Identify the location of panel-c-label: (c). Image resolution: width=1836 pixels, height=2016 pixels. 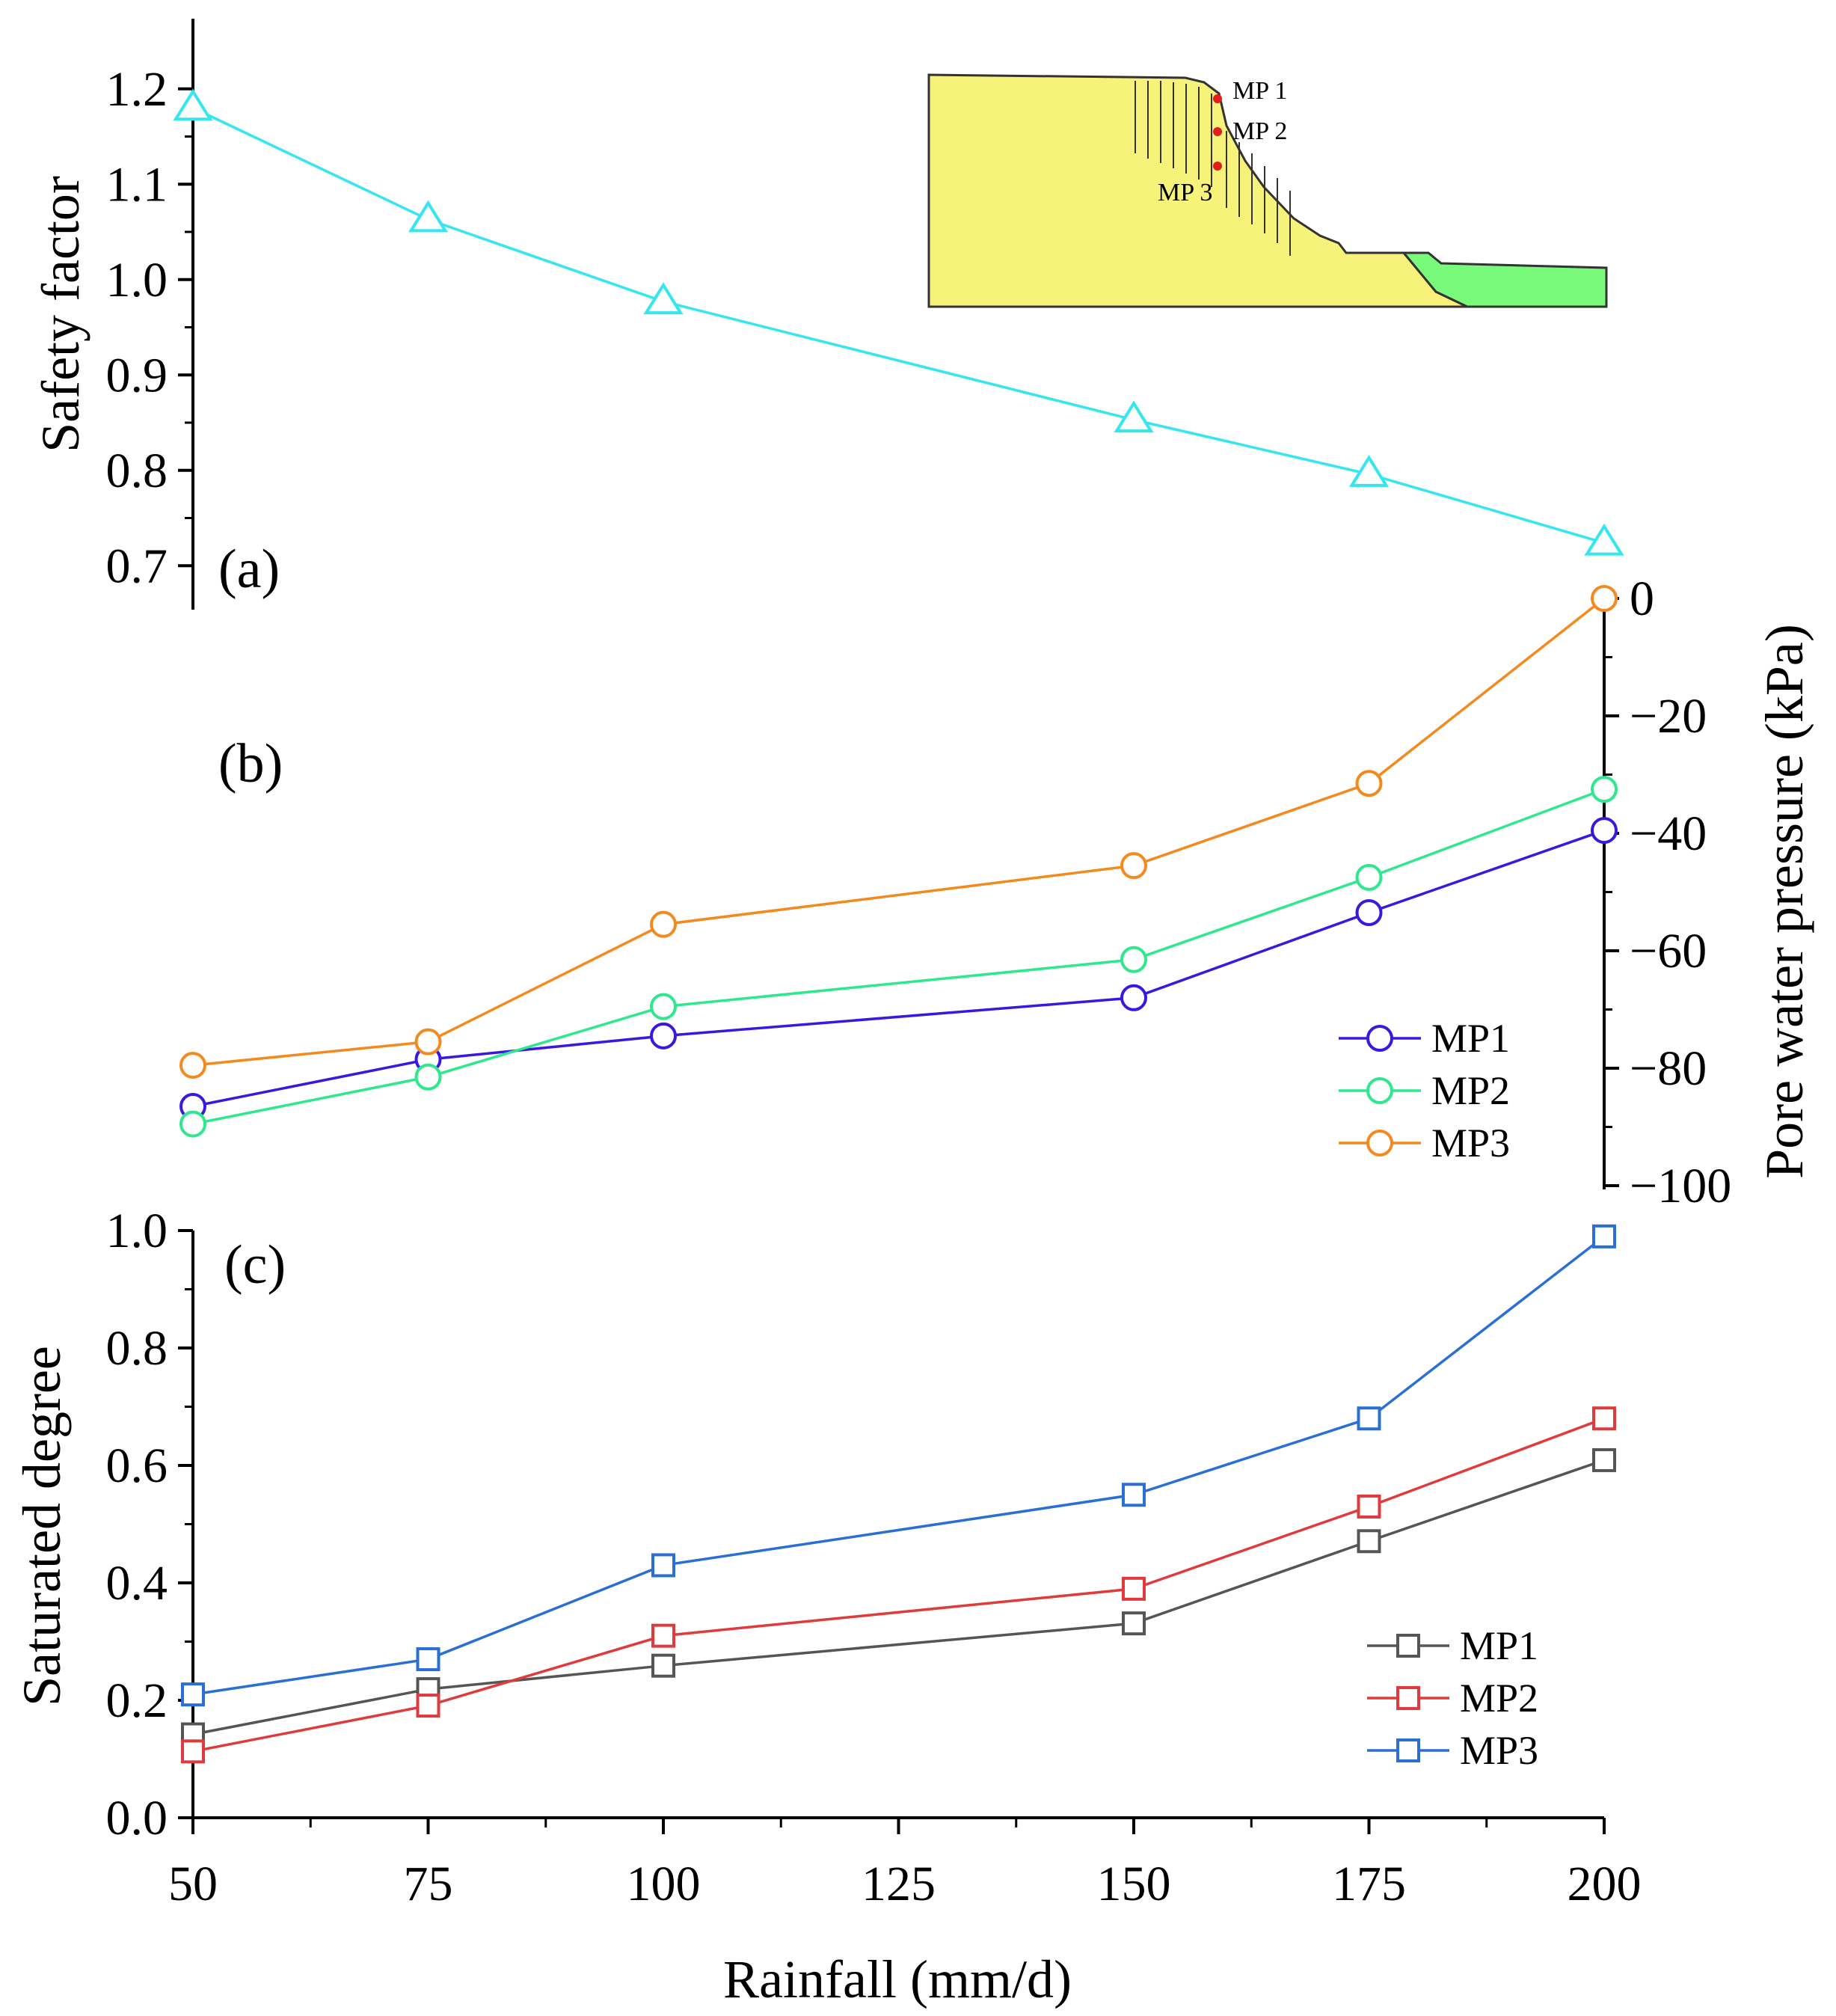
(255, 1265).